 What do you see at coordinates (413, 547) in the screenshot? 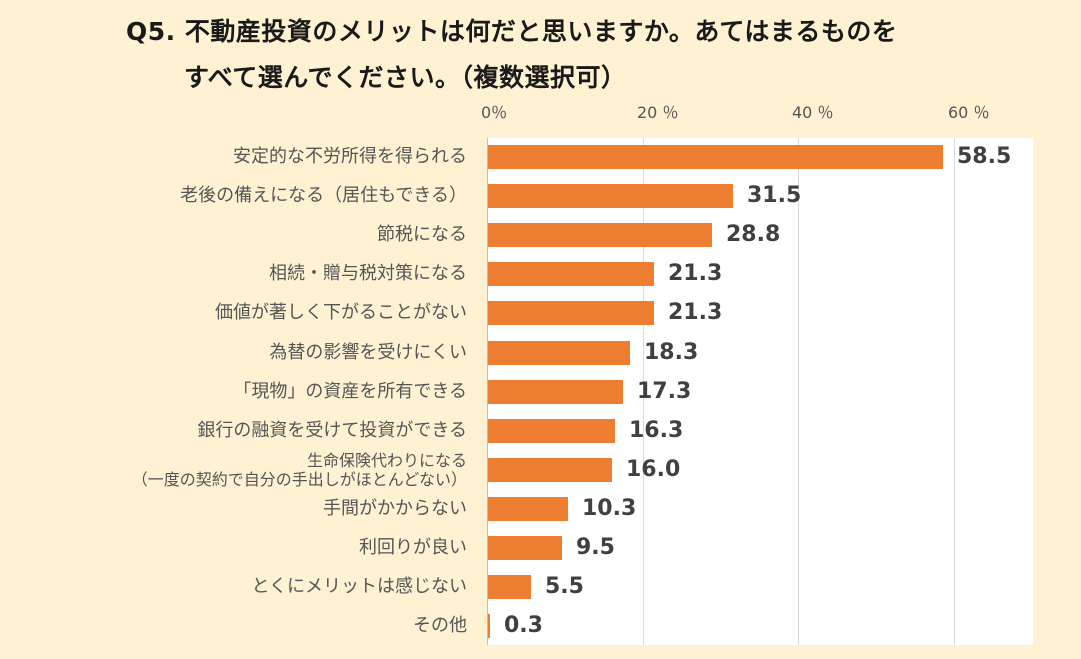
I see `category-label: 利回りが良い` at bounding box center [413, 547].